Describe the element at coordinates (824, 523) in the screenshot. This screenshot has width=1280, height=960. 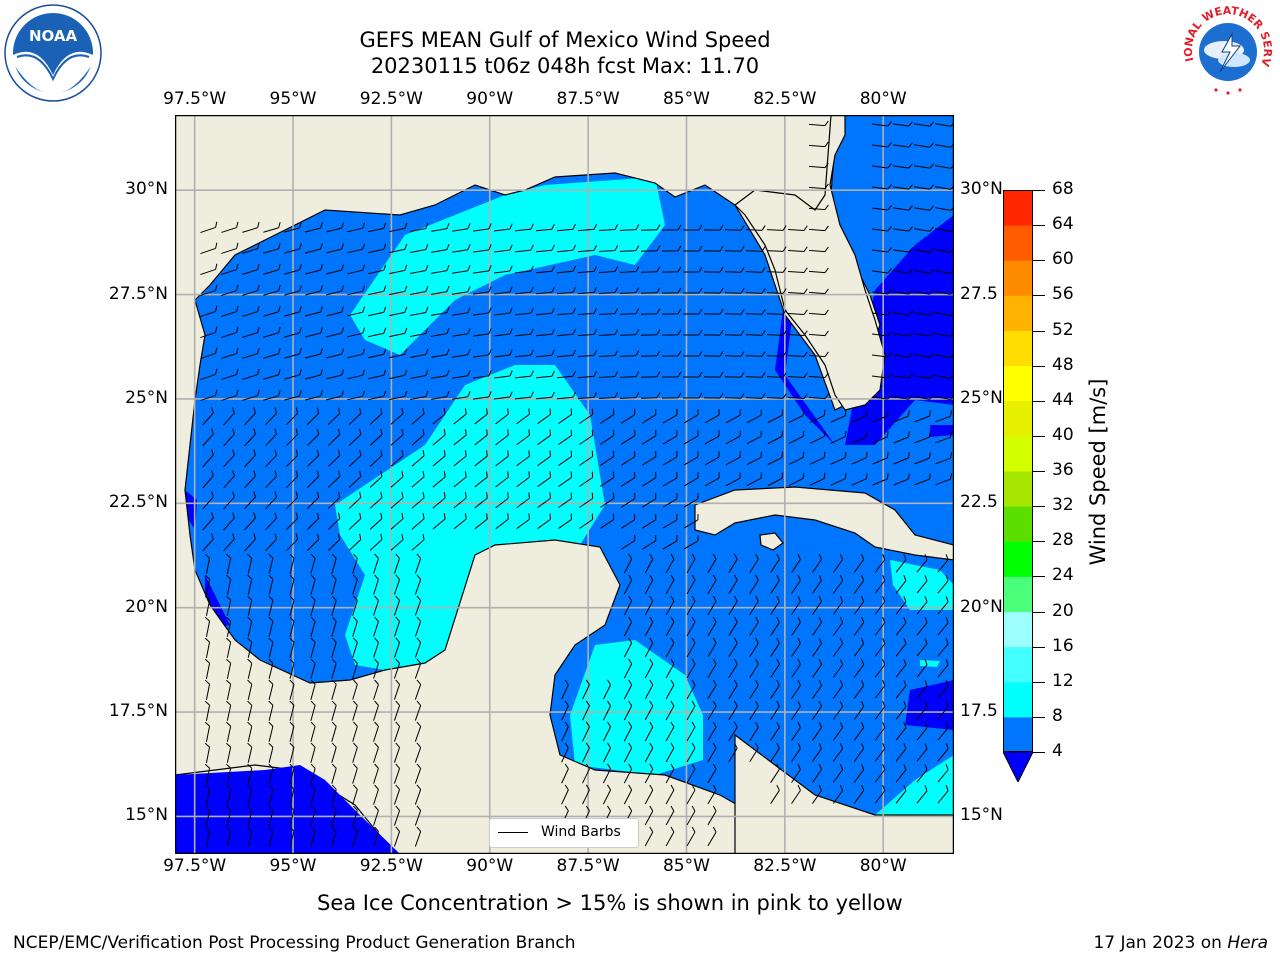
I see `cuba-land` at that location.